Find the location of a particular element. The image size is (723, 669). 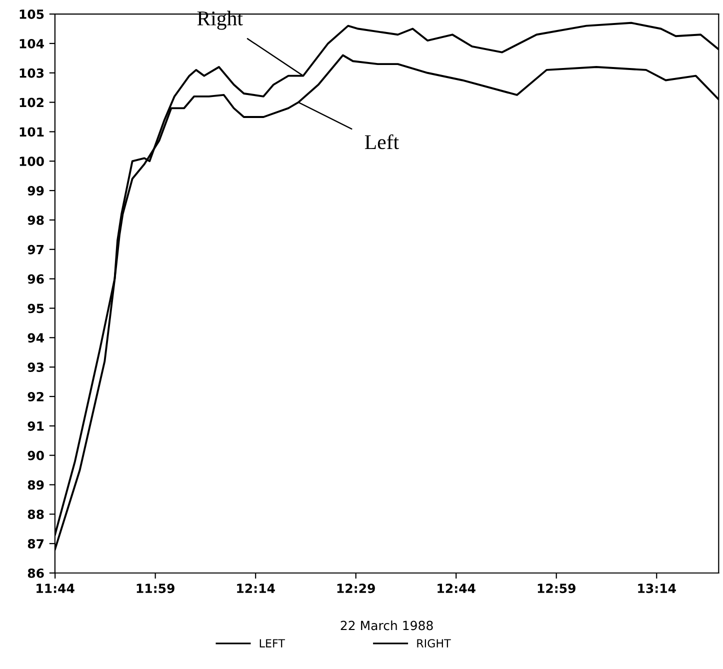

y-tick-label: 102 is located at coordinates (32, 103).